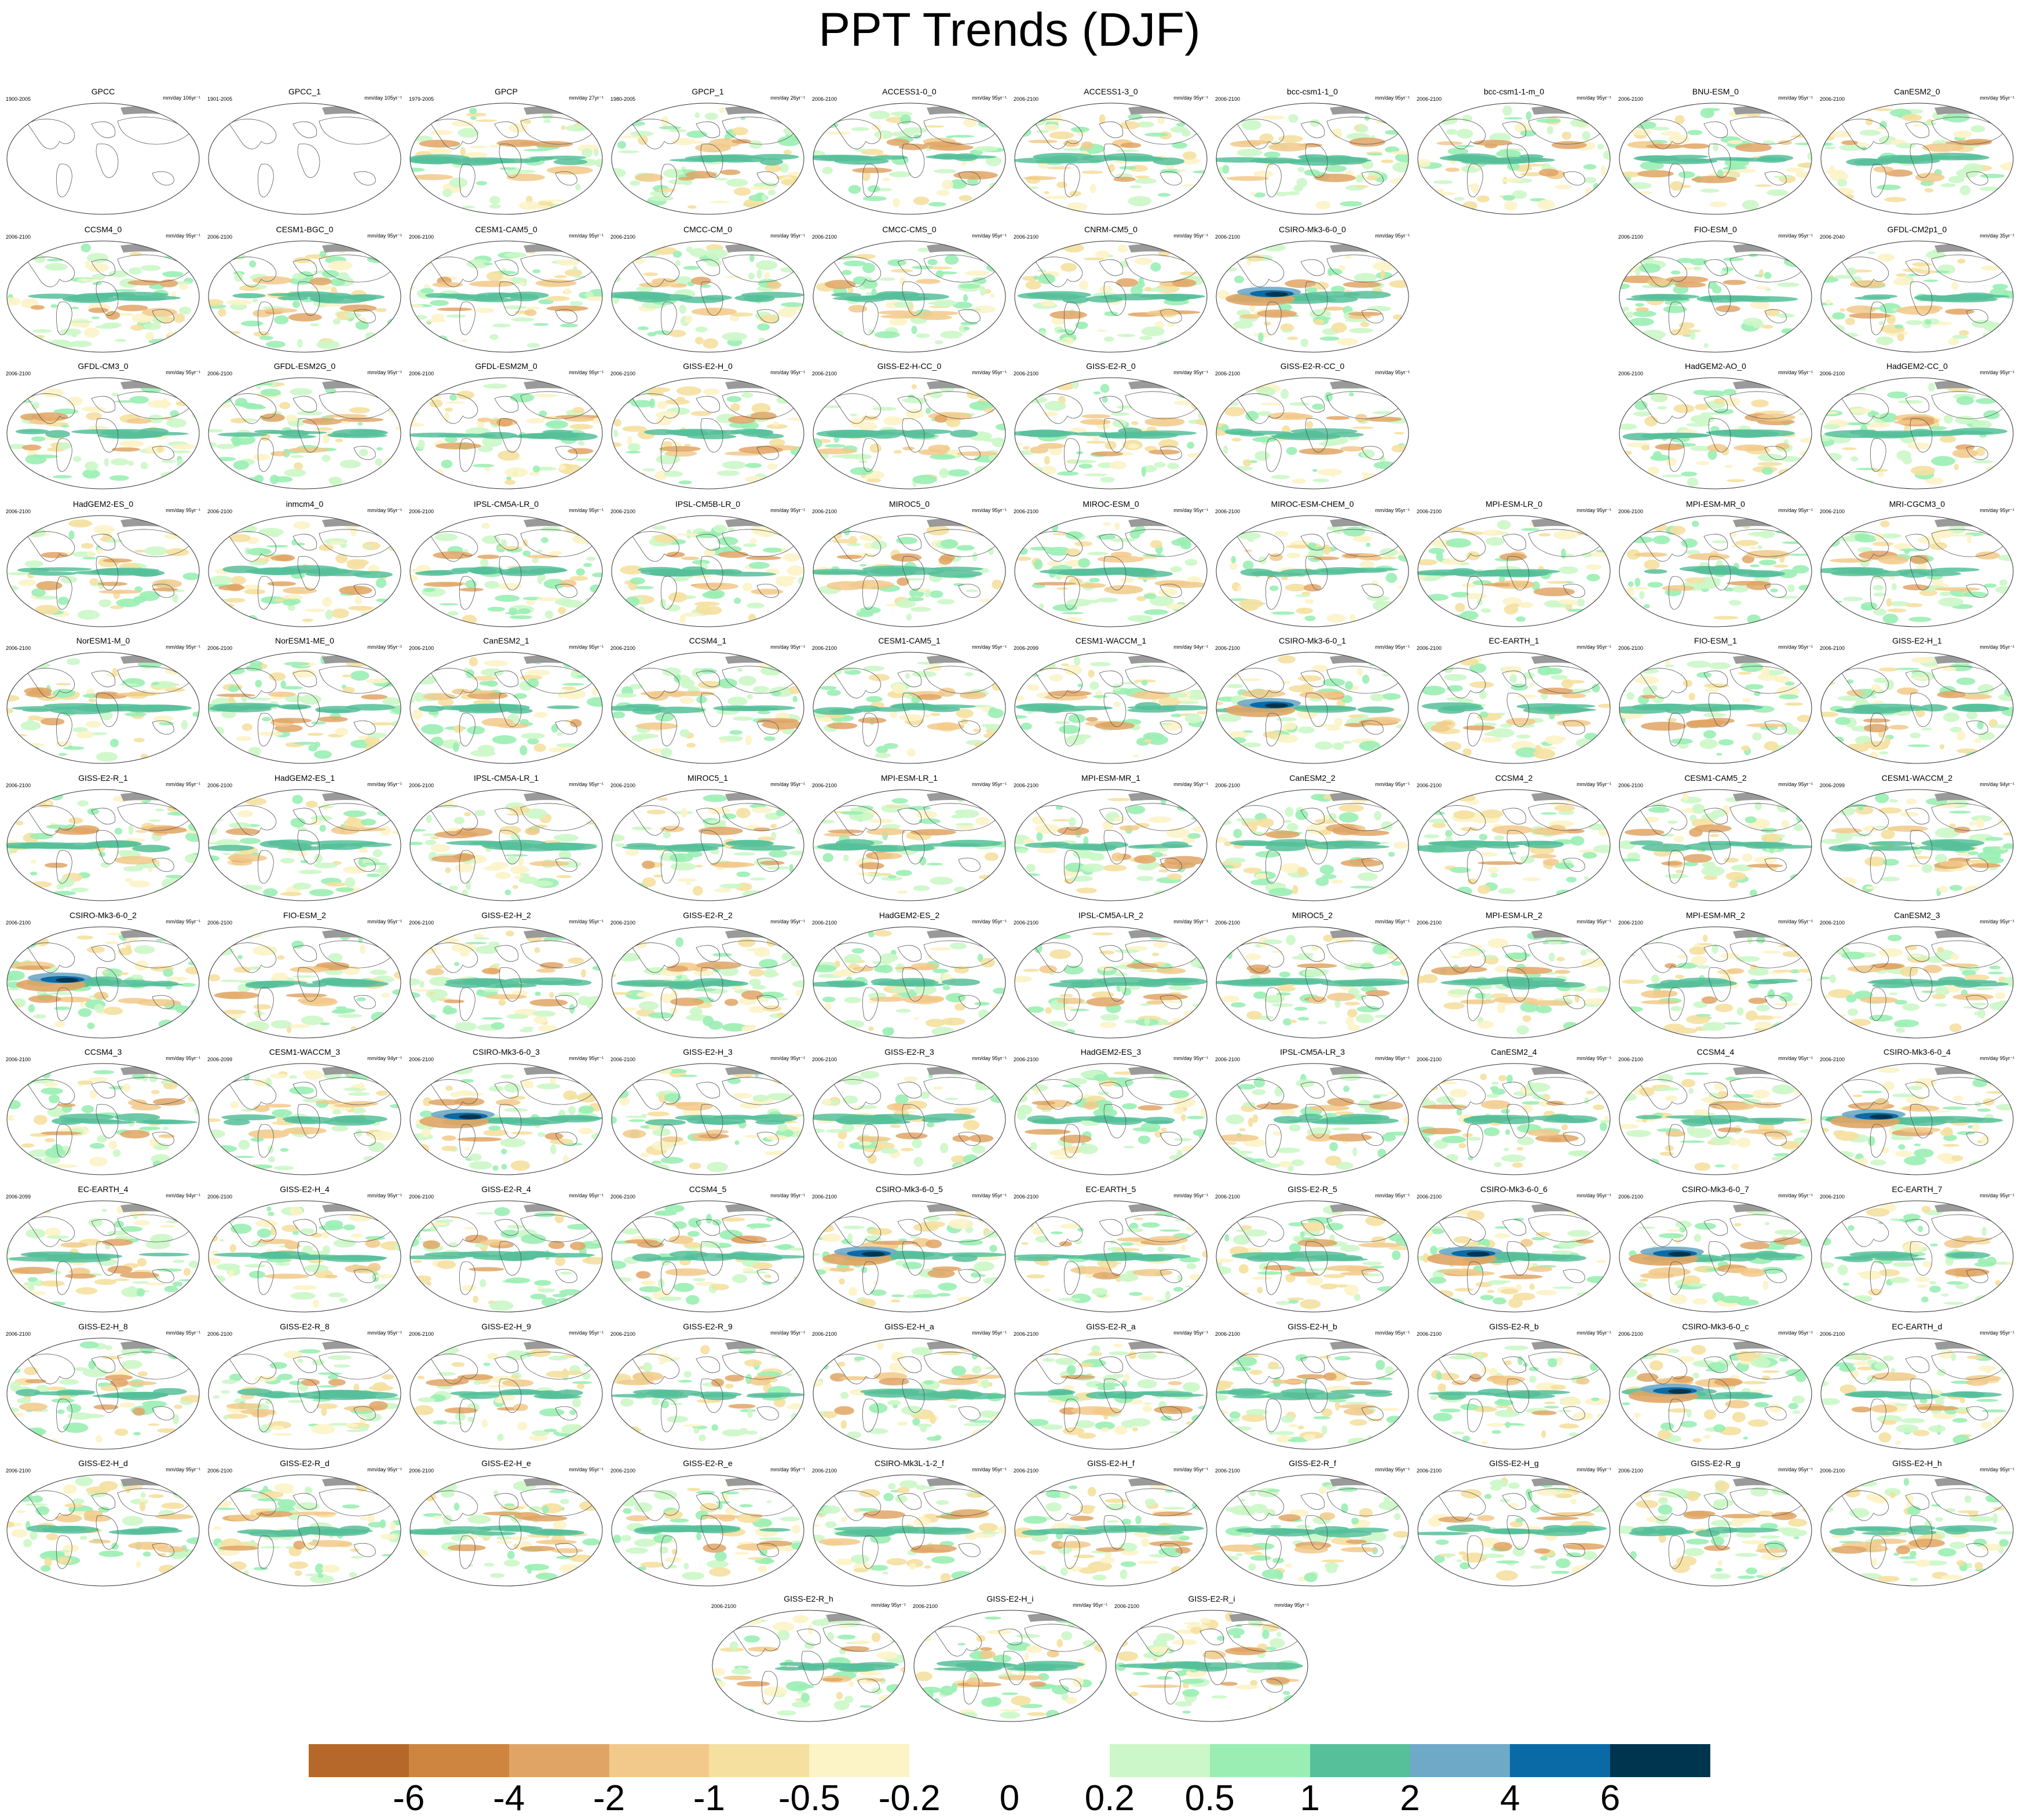  Describe the element at coordinates (506, 1052) in the screenshot. I see `panel-title: CSIRO-Mk3-6-0_3` at that location.